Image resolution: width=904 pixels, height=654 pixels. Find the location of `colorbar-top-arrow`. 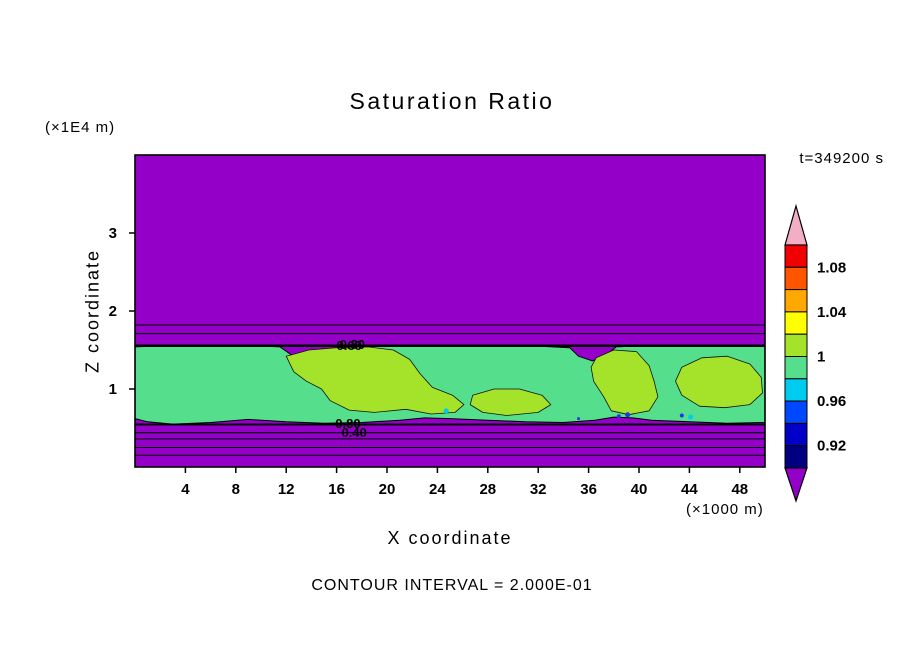

colorbar-top-arrow is located at coordinates (796, 224).